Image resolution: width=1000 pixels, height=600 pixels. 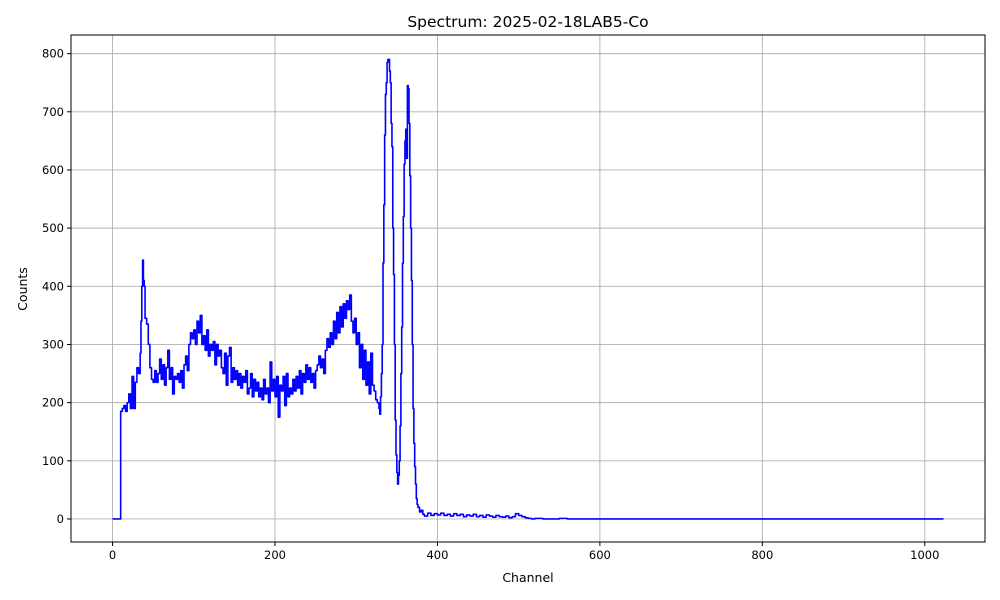 What do you see at coordinates (527, 22) in the screenshot?
I see `chart-title: Spectrum: 2025-02-18LAB5-Co` at bounding box center [527, 22].